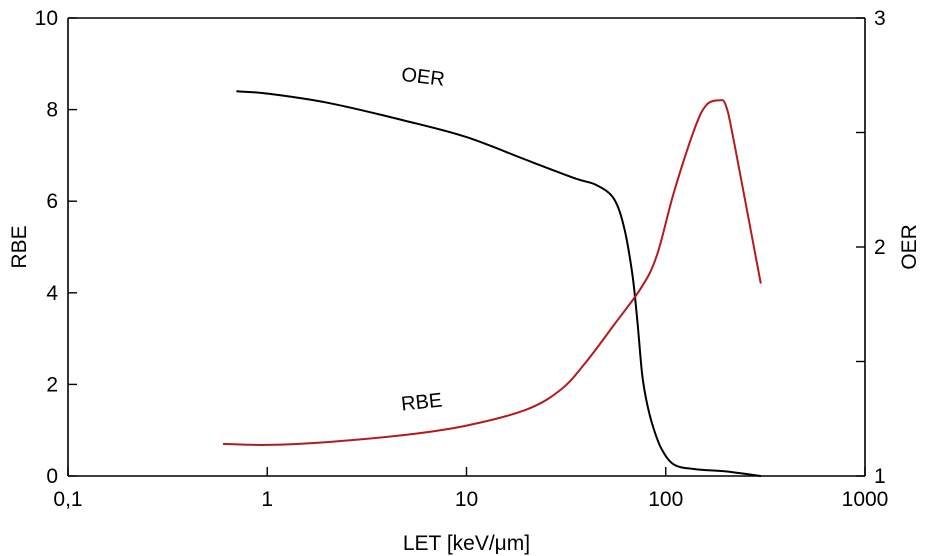  I want to click on y-left-tick-label: 0, so click(52, 476).